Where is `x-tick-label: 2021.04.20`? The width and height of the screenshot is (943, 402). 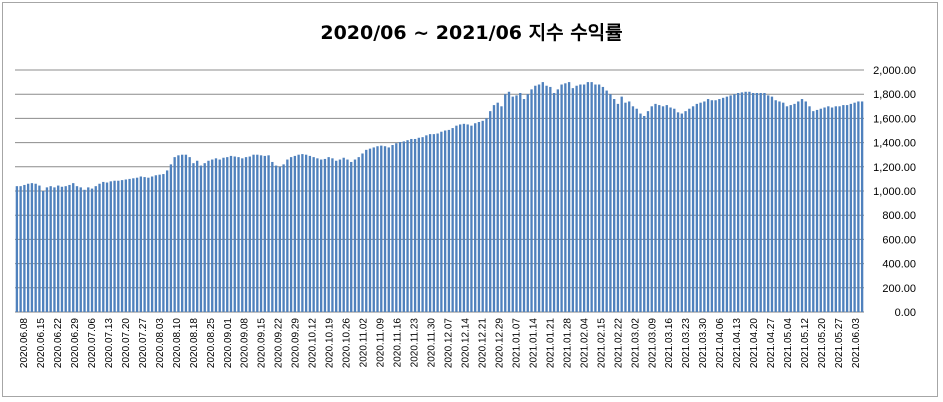
x-tick-label: 2021.04.20 is located at coordinates (754, 343).